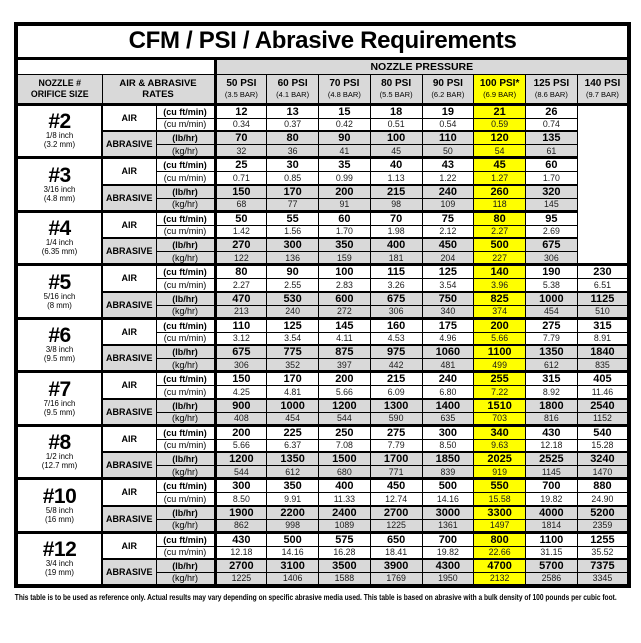 The width and height of the screenshot is (641, 643). Describe the element at coordinates (551, 565) in the screenshot. I see `value-cell: 5700` at that location.